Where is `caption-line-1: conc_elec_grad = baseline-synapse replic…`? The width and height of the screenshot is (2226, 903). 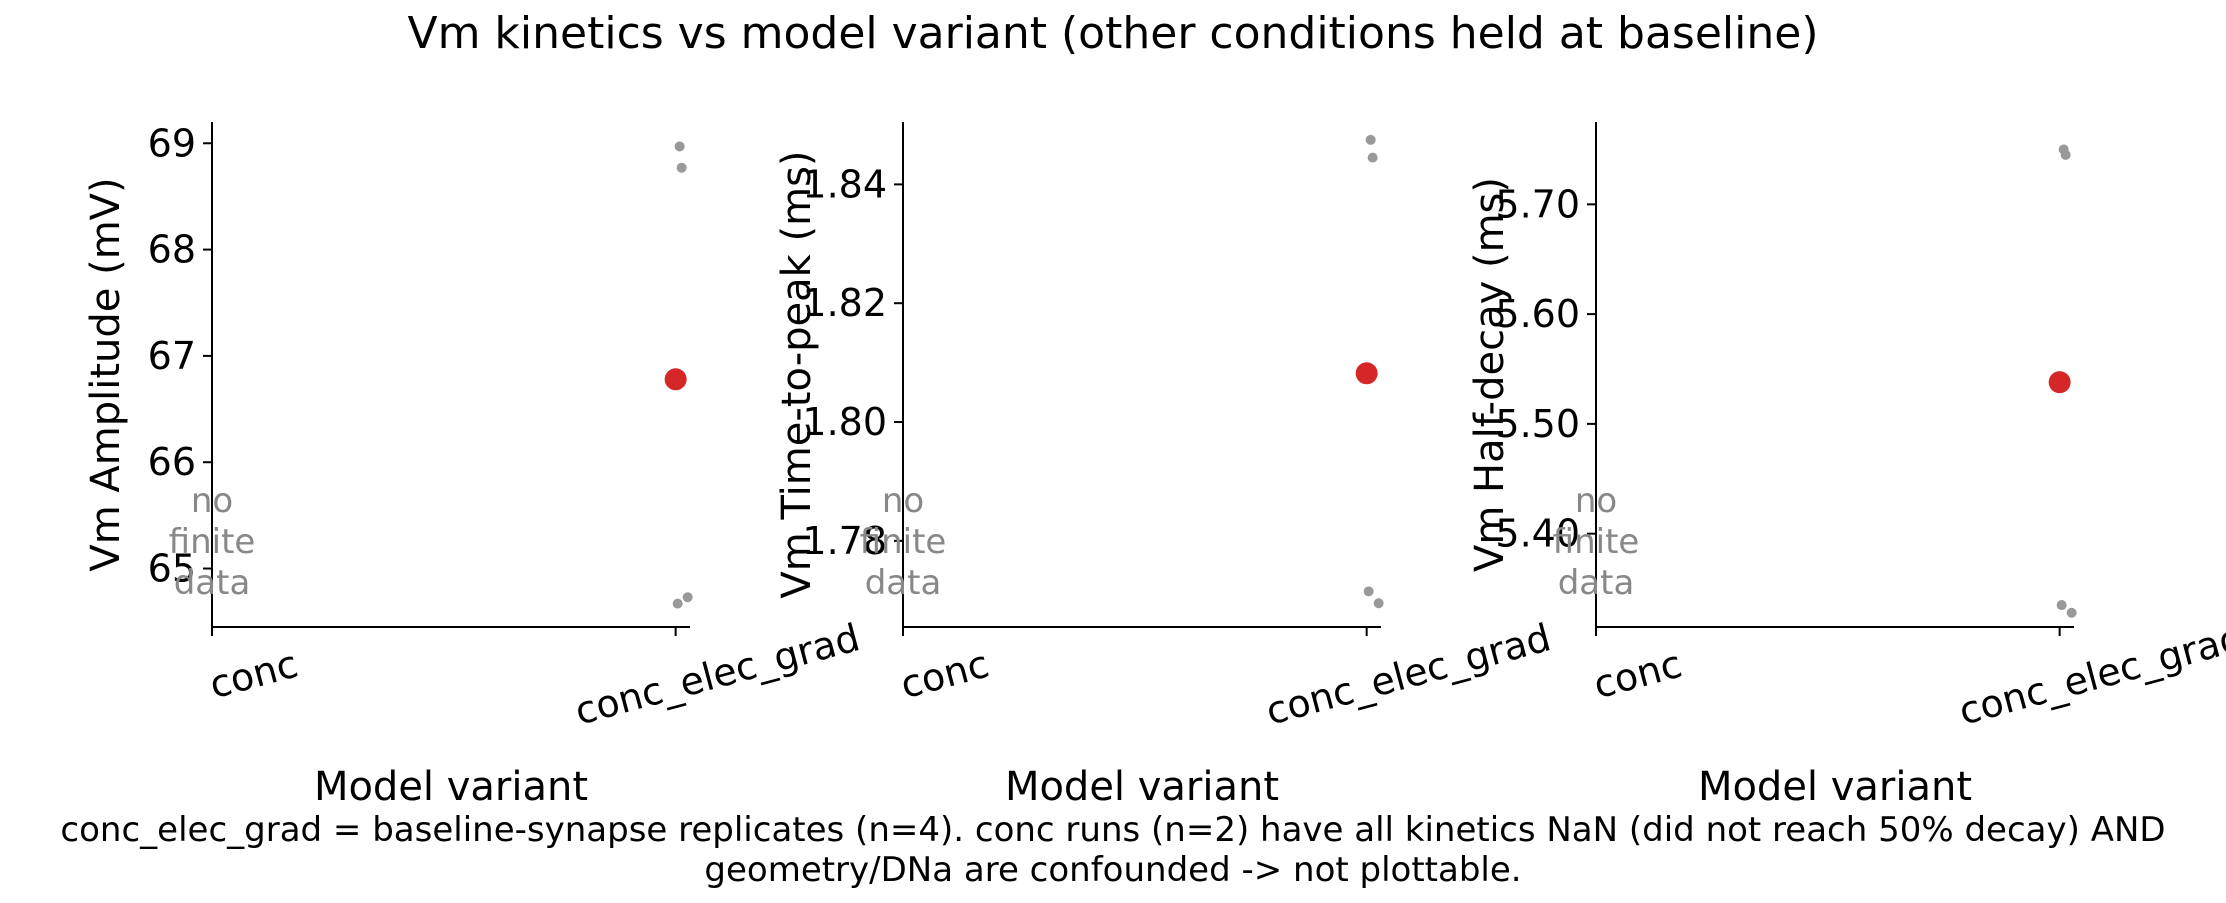 caption-line-1: conc_elec_grad = baseline-synapse replic… is located at coordinates (1113, 830).